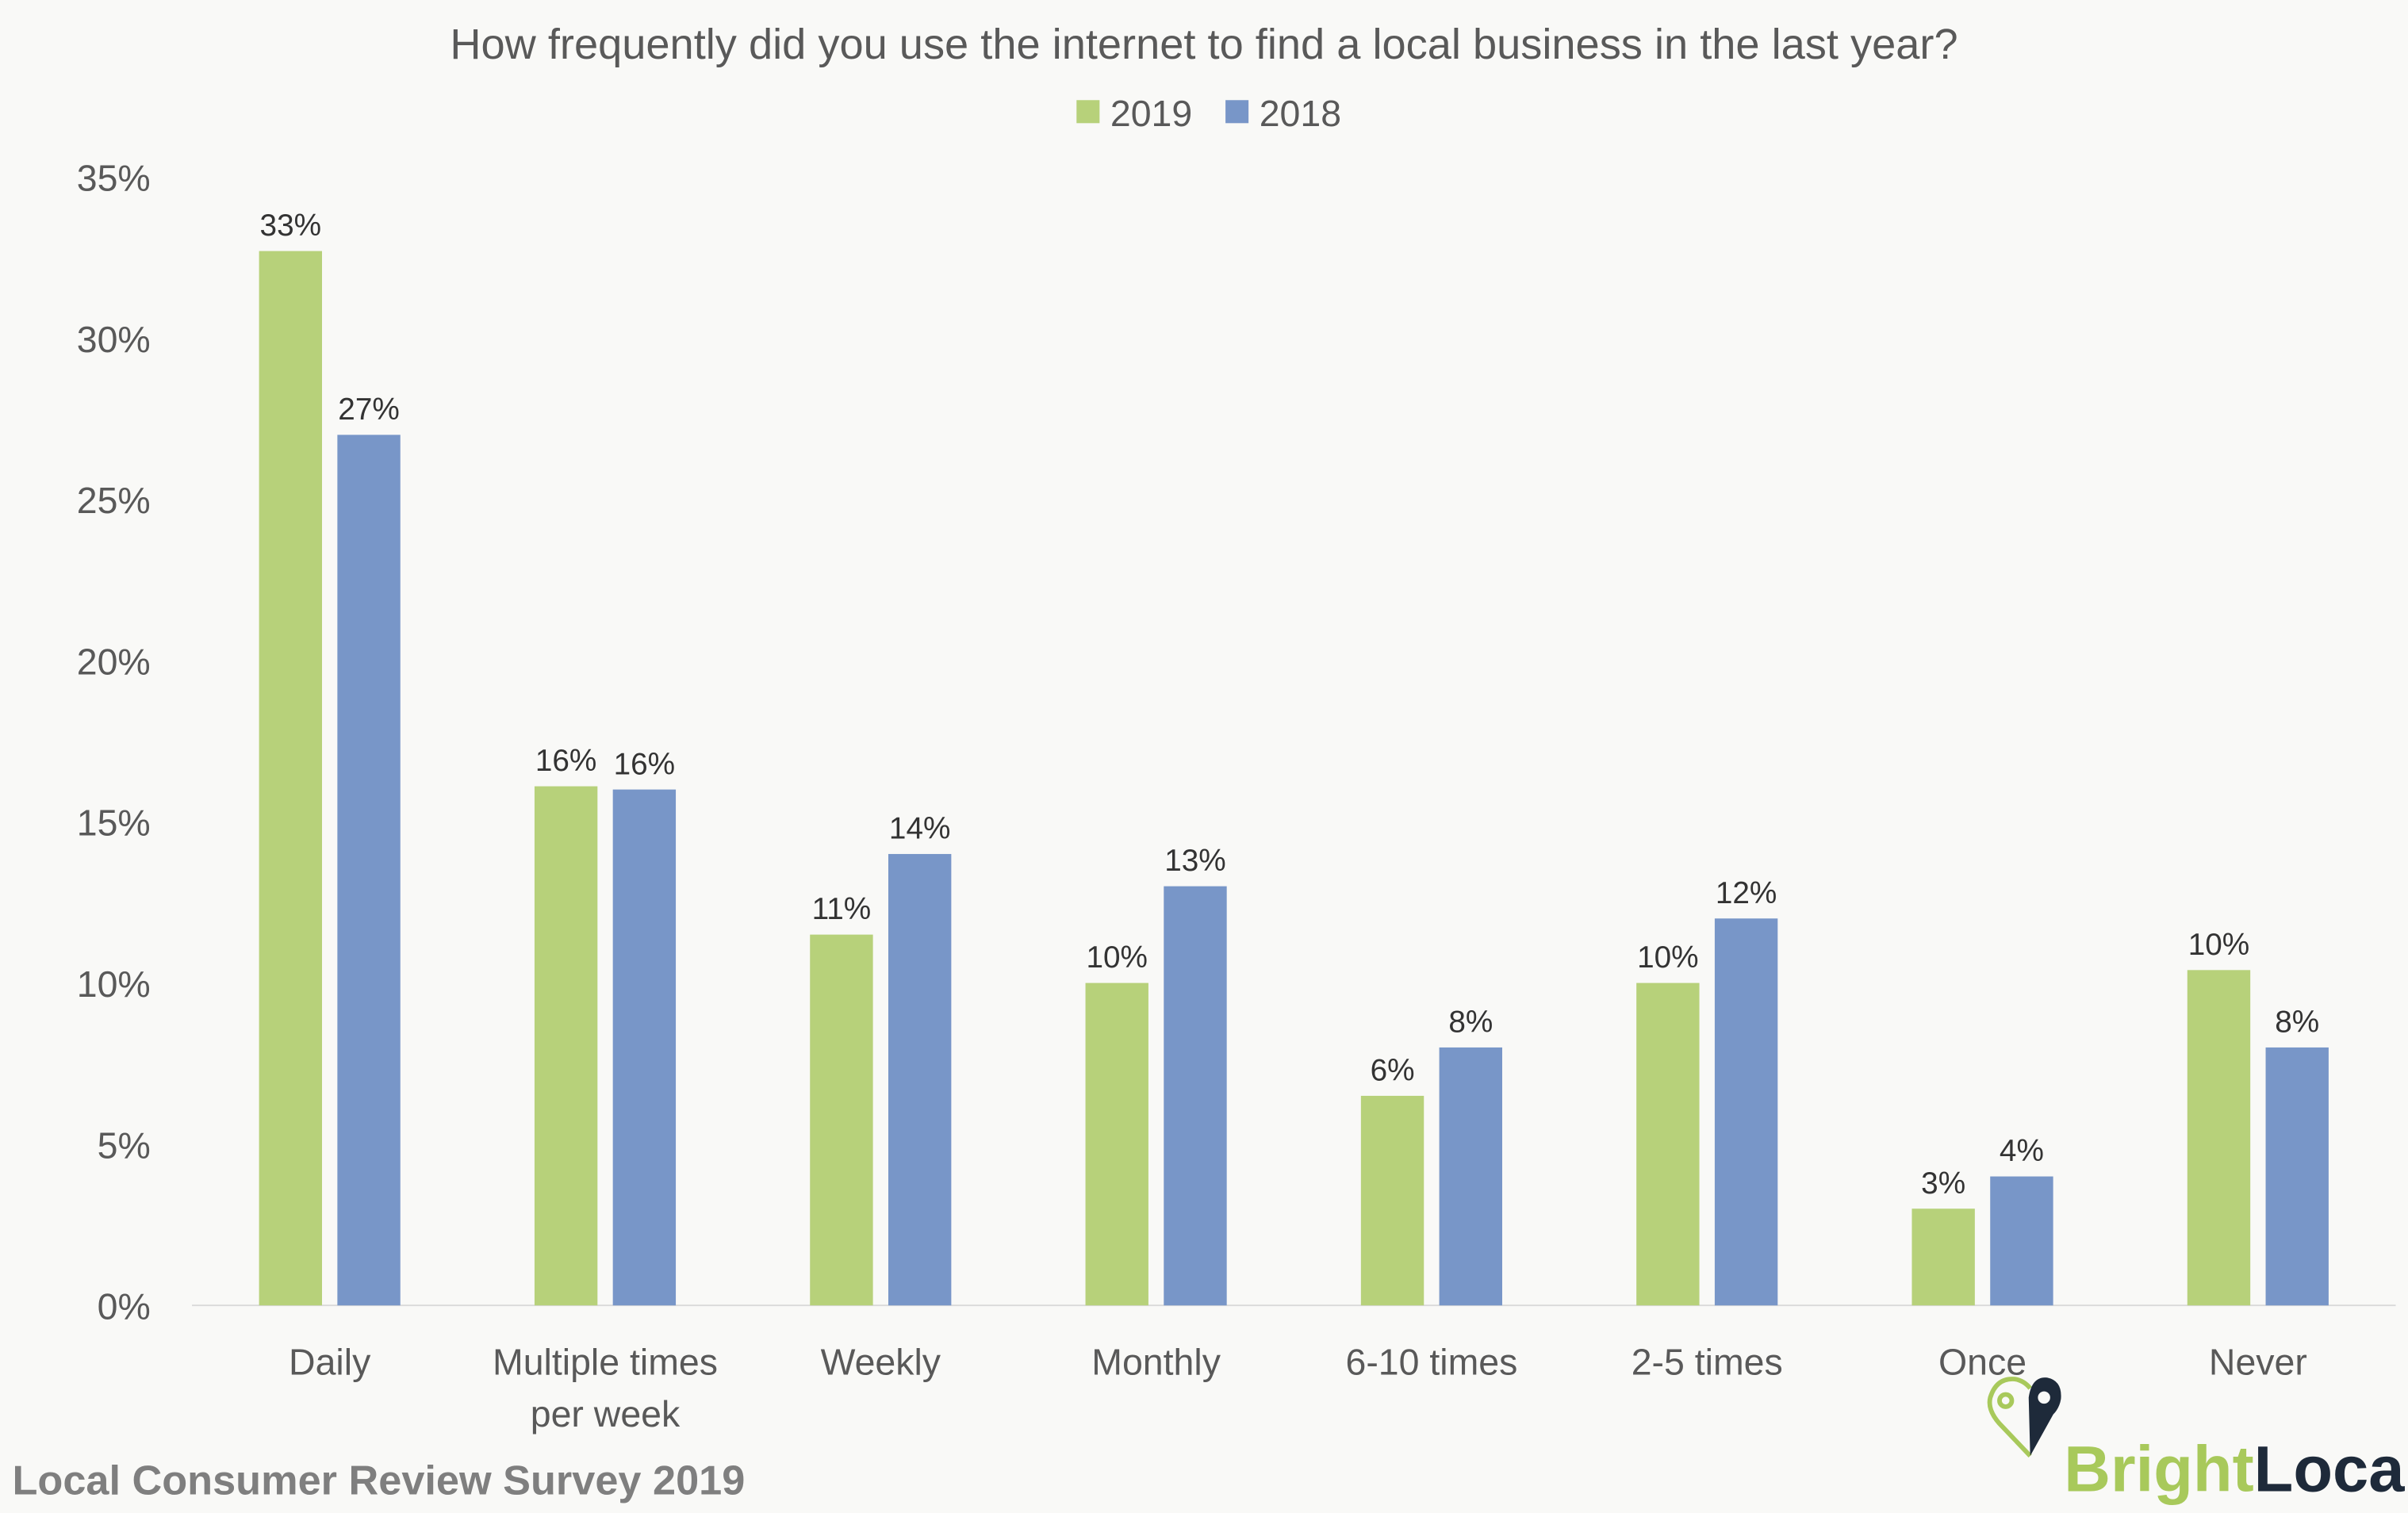 The image size is (2408, 1513). I want to click on legend-label: 2019, so click(1151, 114).